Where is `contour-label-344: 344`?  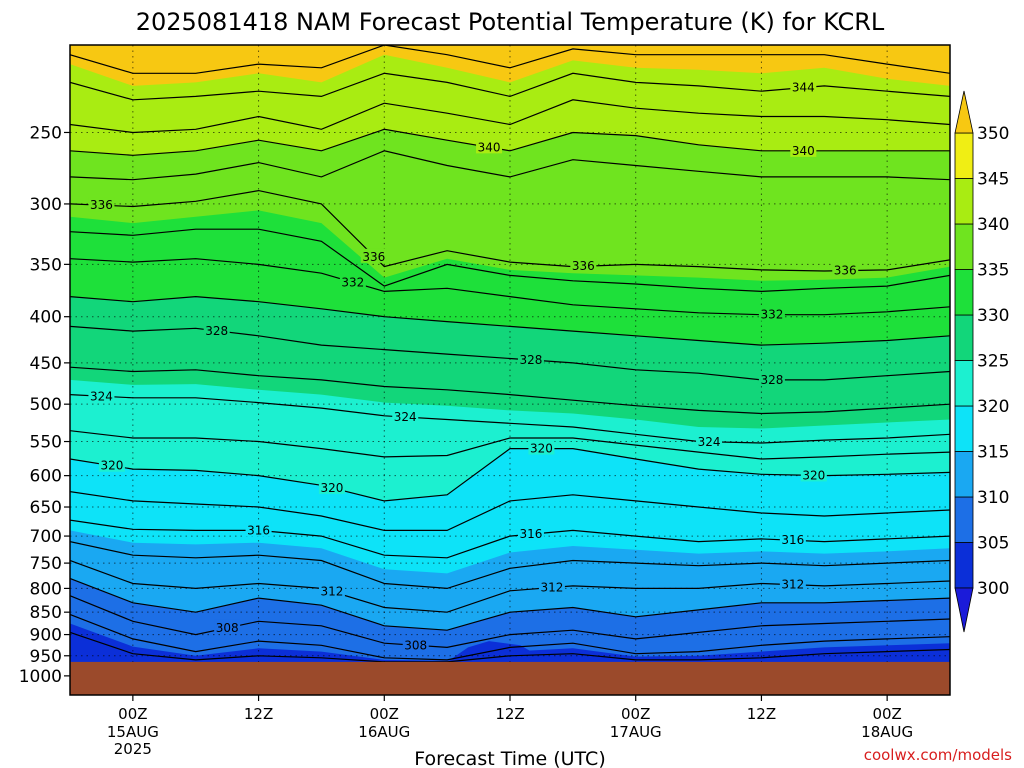 contour-label-344: 344 is located at coordinates (803, 88).